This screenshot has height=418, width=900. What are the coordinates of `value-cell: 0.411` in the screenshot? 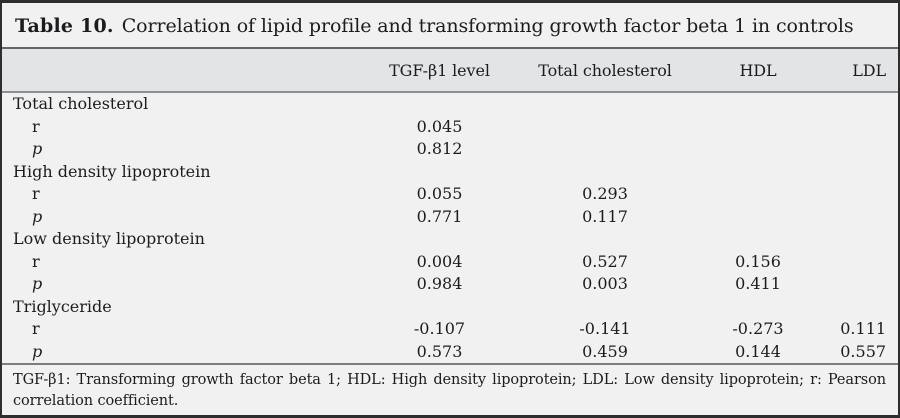 It's located at (758, 283).